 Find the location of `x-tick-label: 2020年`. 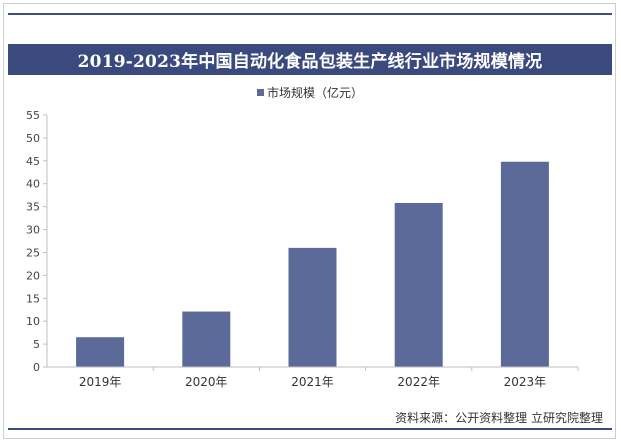

x-tick-label: 2020年 is located at coordinates (206, 382).